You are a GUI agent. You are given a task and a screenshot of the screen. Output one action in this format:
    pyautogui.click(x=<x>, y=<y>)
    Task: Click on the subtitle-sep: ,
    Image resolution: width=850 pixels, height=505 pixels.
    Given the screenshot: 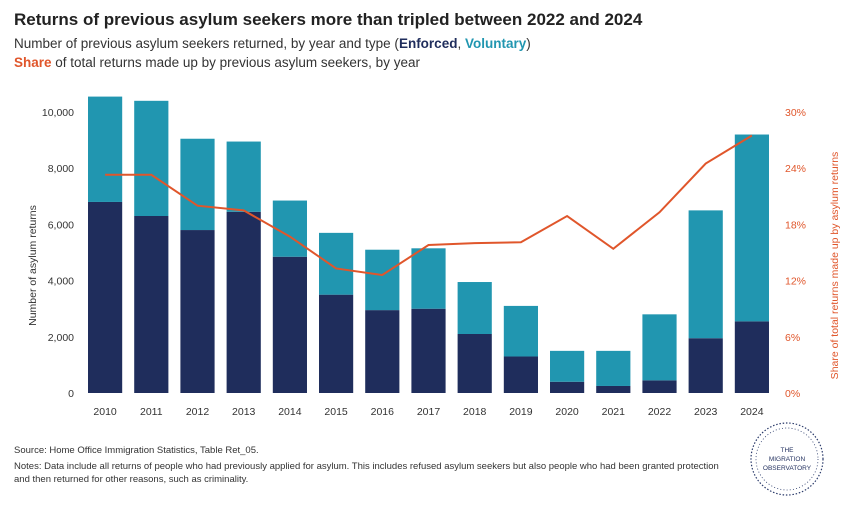 What is the action you would take?
    pyautogui.click(x=461, y=43)
    